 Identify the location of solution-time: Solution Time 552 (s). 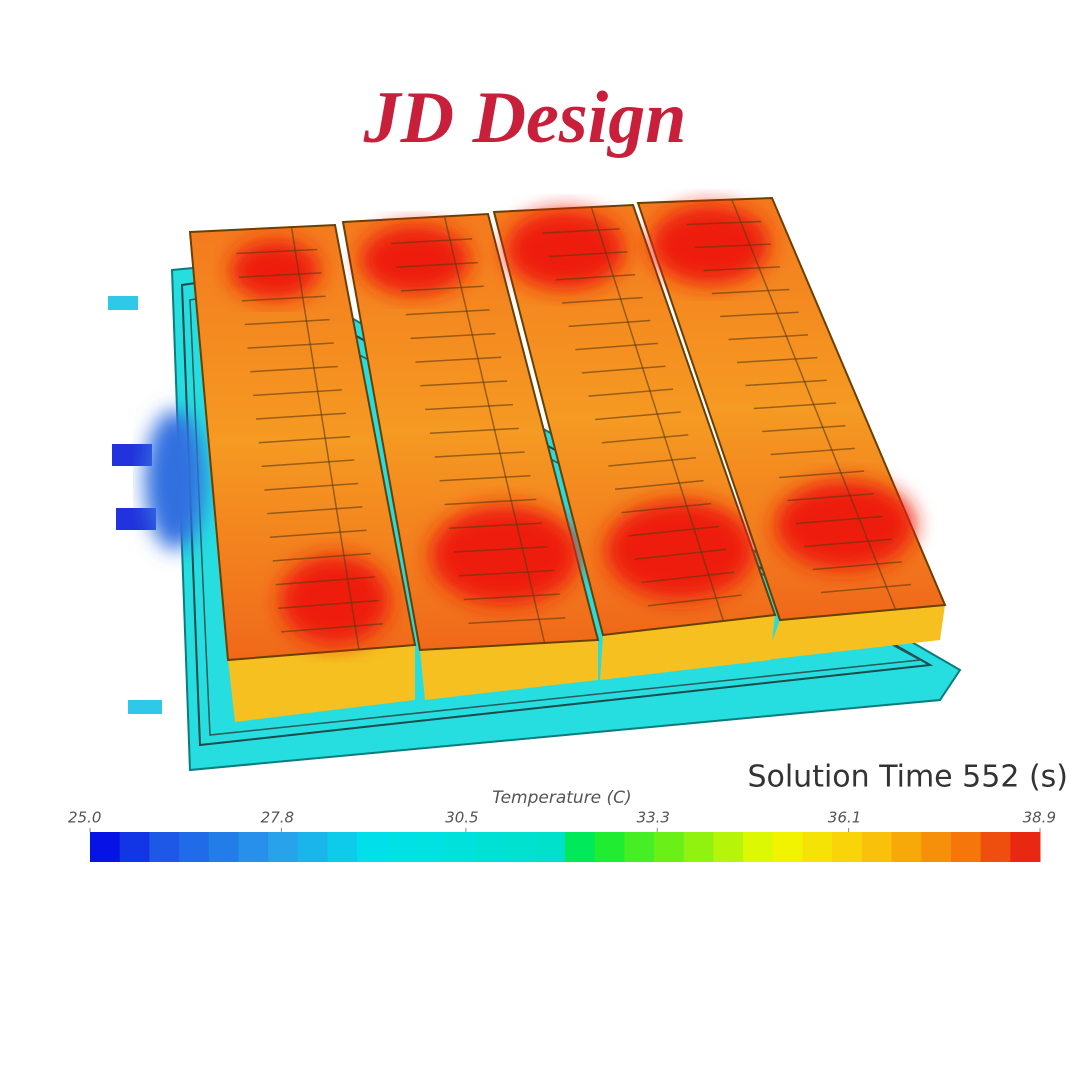
(907, 777).